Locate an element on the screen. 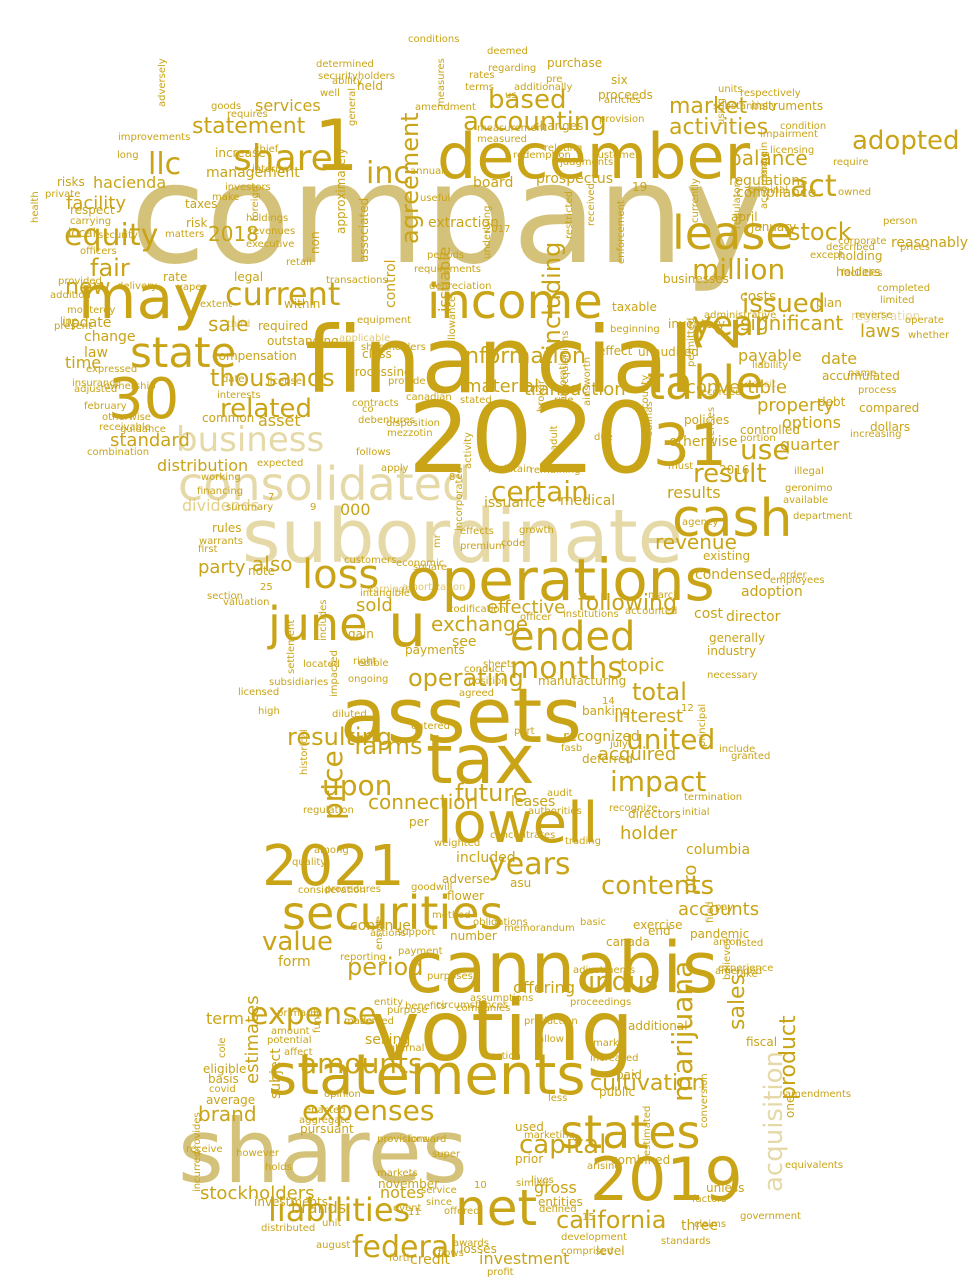 The height and width of the screenshot is (1280, 972). cloud-word-441: government is located at coordinates (770, 1216).